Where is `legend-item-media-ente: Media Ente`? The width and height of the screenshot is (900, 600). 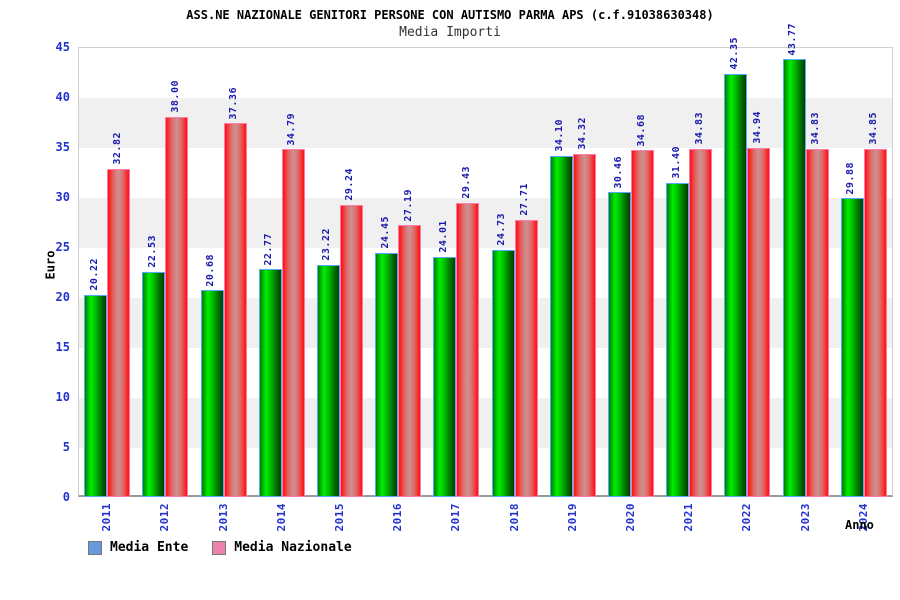
legend-item-media-ente: Media Ente is located at coordinates (138, 547).